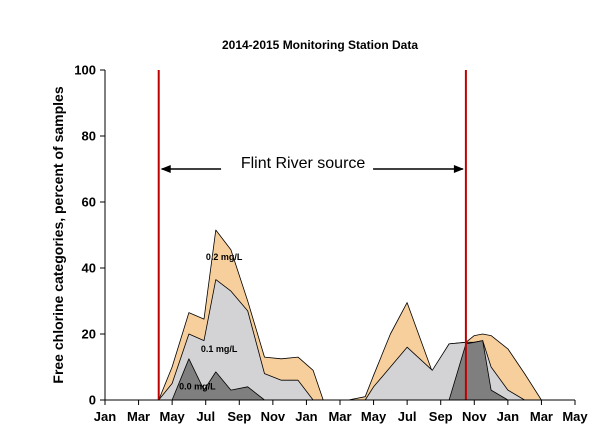  What do you see at coordinates (89, 334) in the screenshot?
I see `y-tick-label: 20` at bounding box center [89, 334].